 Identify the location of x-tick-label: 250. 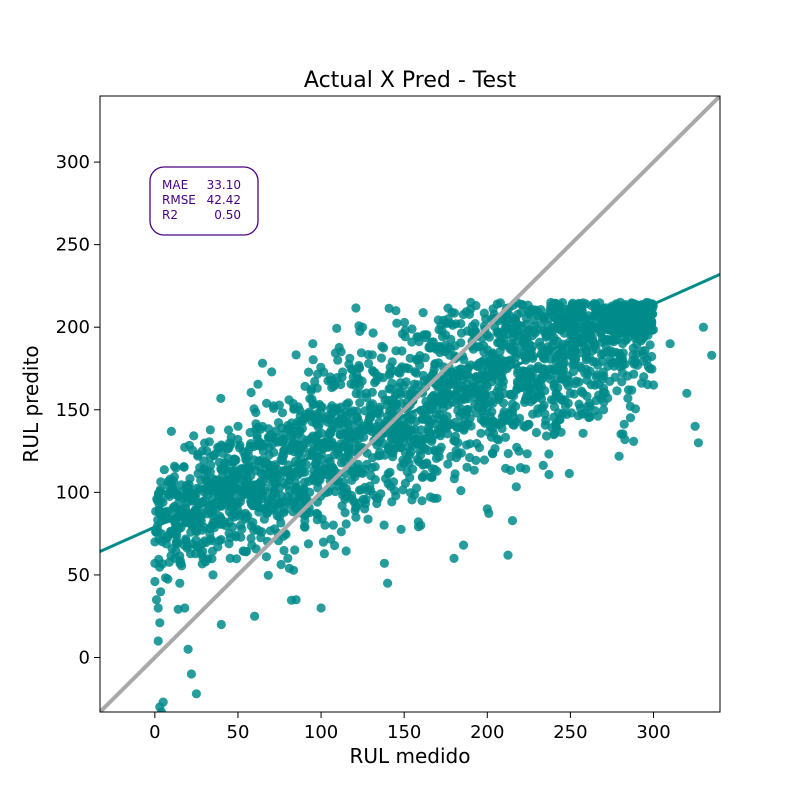
(570, 732).